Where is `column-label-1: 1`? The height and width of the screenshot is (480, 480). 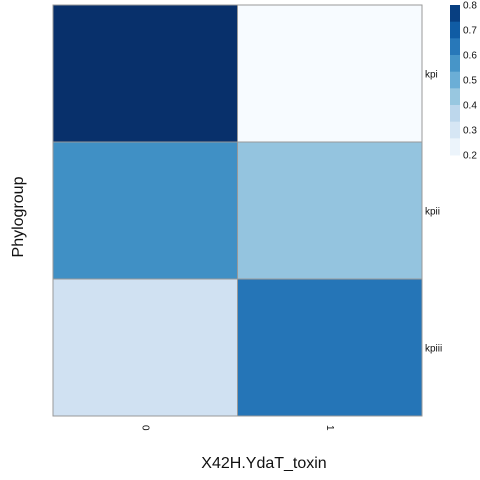
column-label-1: 1 is located at coordinates (329, 428).